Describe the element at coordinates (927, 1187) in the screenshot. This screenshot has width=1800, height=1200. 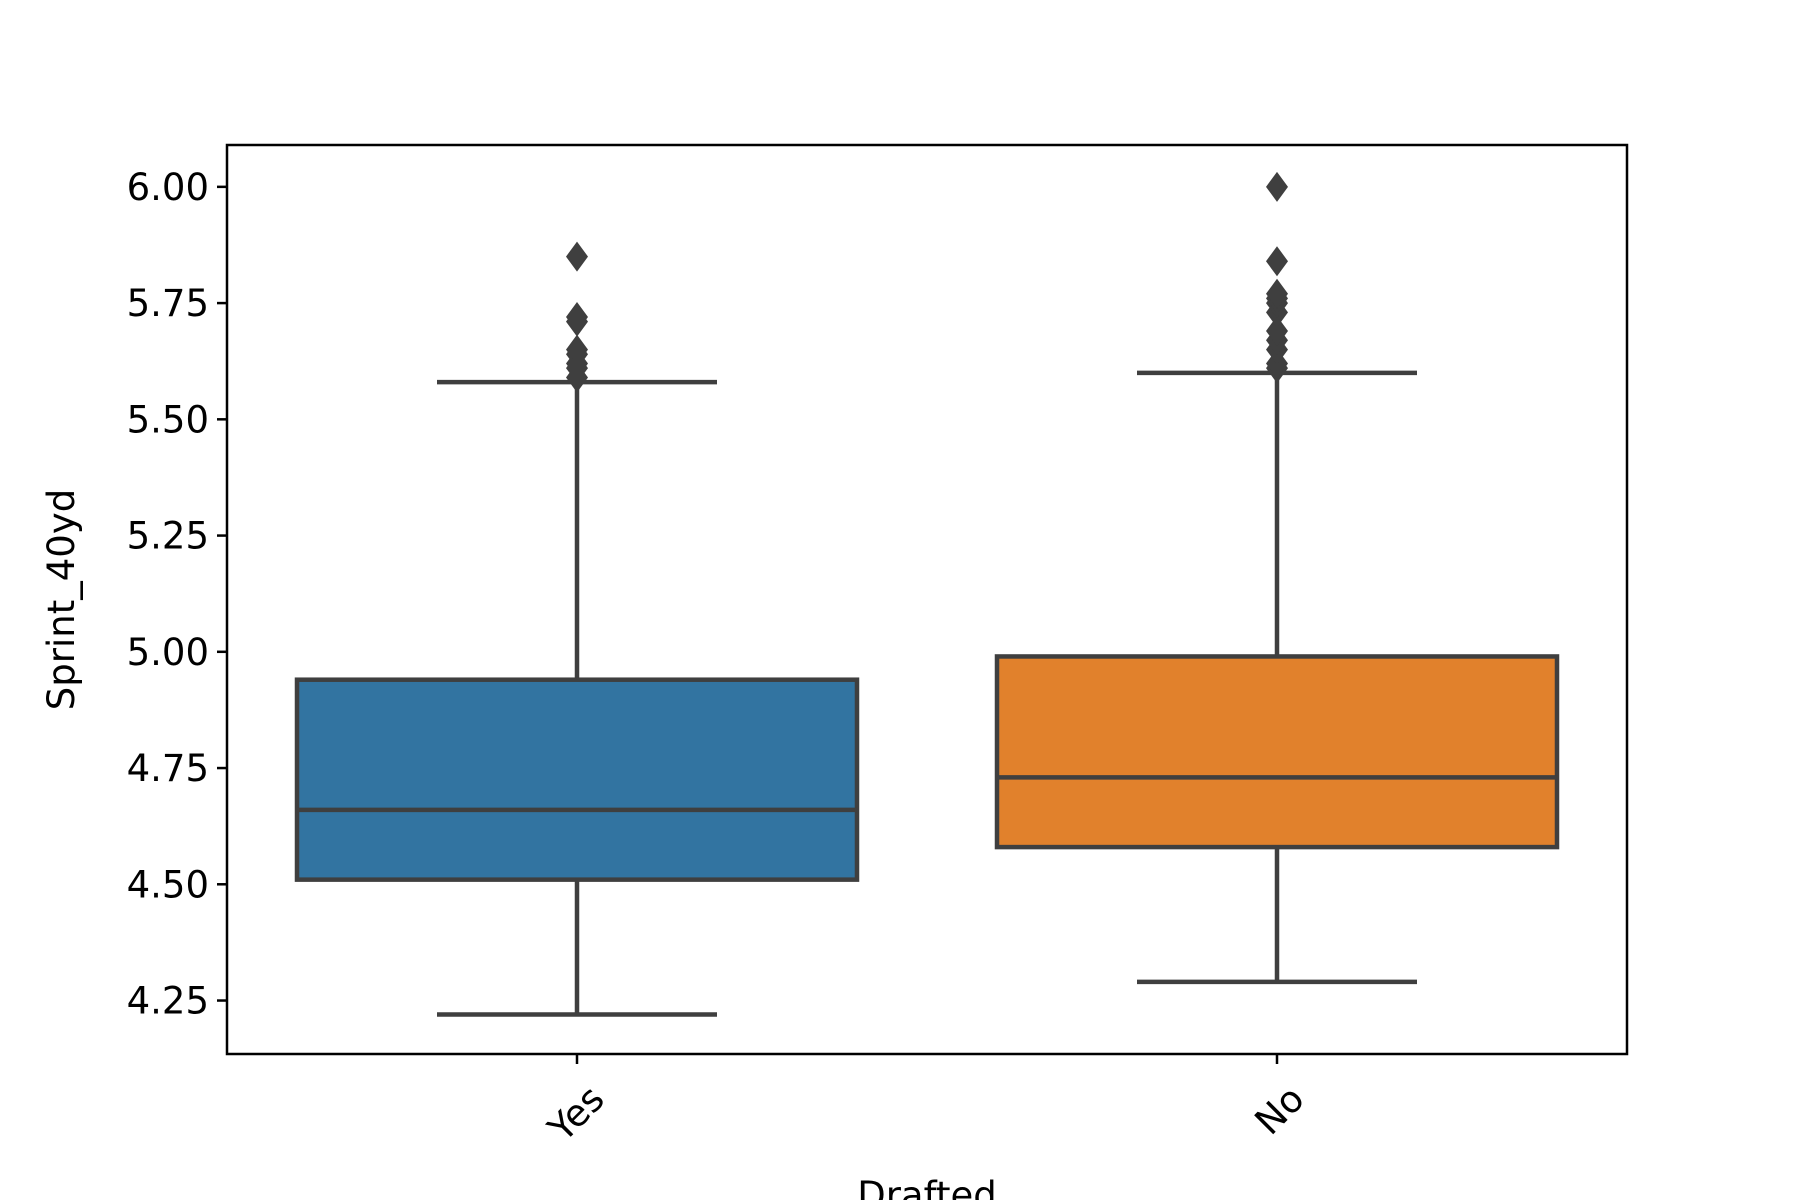
I see `x-axis-title: Drafted` at that location.